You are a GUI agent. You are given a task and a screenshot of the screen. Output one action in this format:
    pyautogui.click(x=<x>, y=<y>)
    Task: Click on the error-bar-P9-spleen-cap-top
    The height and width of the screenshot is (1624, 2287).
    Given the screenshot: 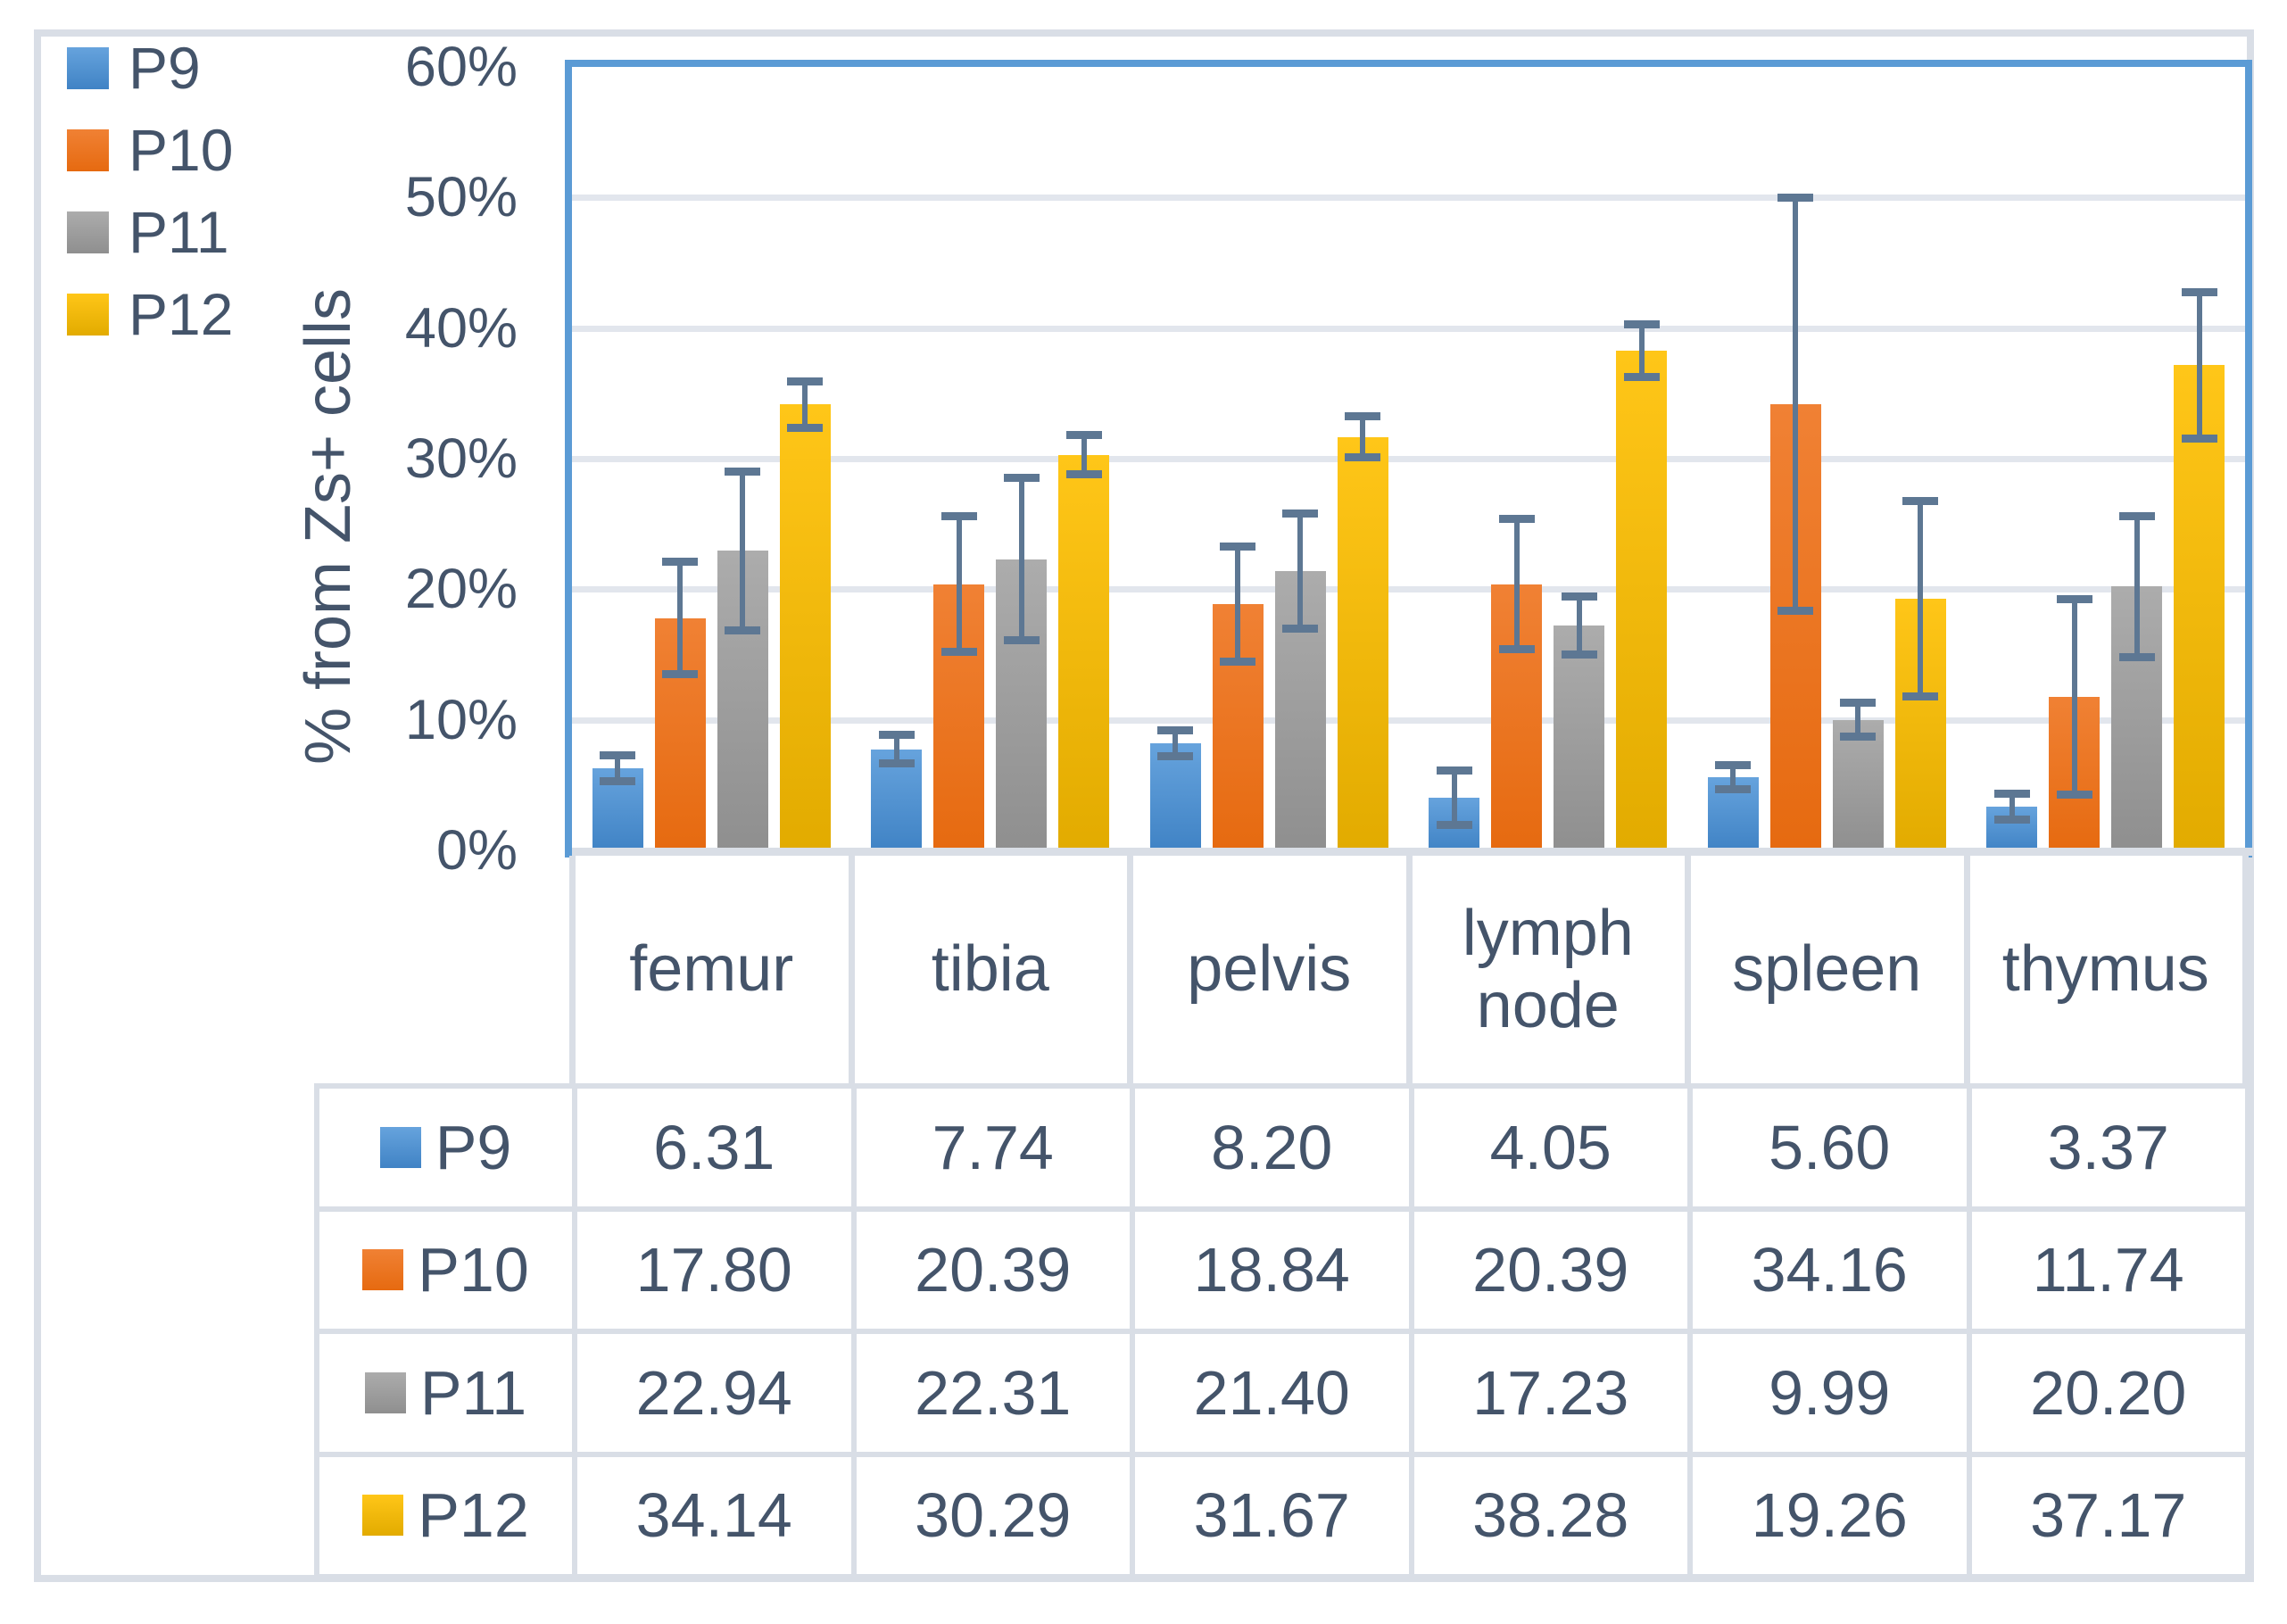 What is the action you would take?
    pyautogui.click(x=1733, y=765)
    